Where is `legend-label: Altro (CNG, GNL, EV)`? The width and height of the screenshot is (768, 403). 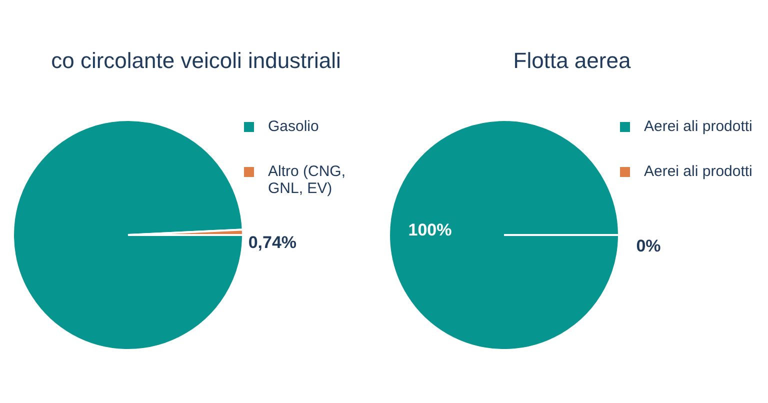 legend-label: Altro (CNG, GNL, EV) is located at coordinates (307, 180).